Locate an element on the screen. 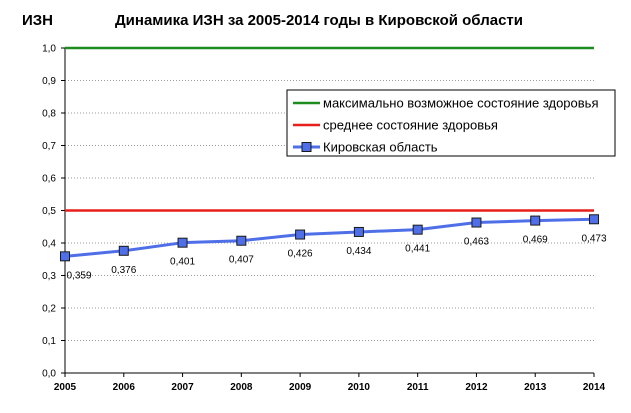  series-markers is located at coordinates (329, 238).